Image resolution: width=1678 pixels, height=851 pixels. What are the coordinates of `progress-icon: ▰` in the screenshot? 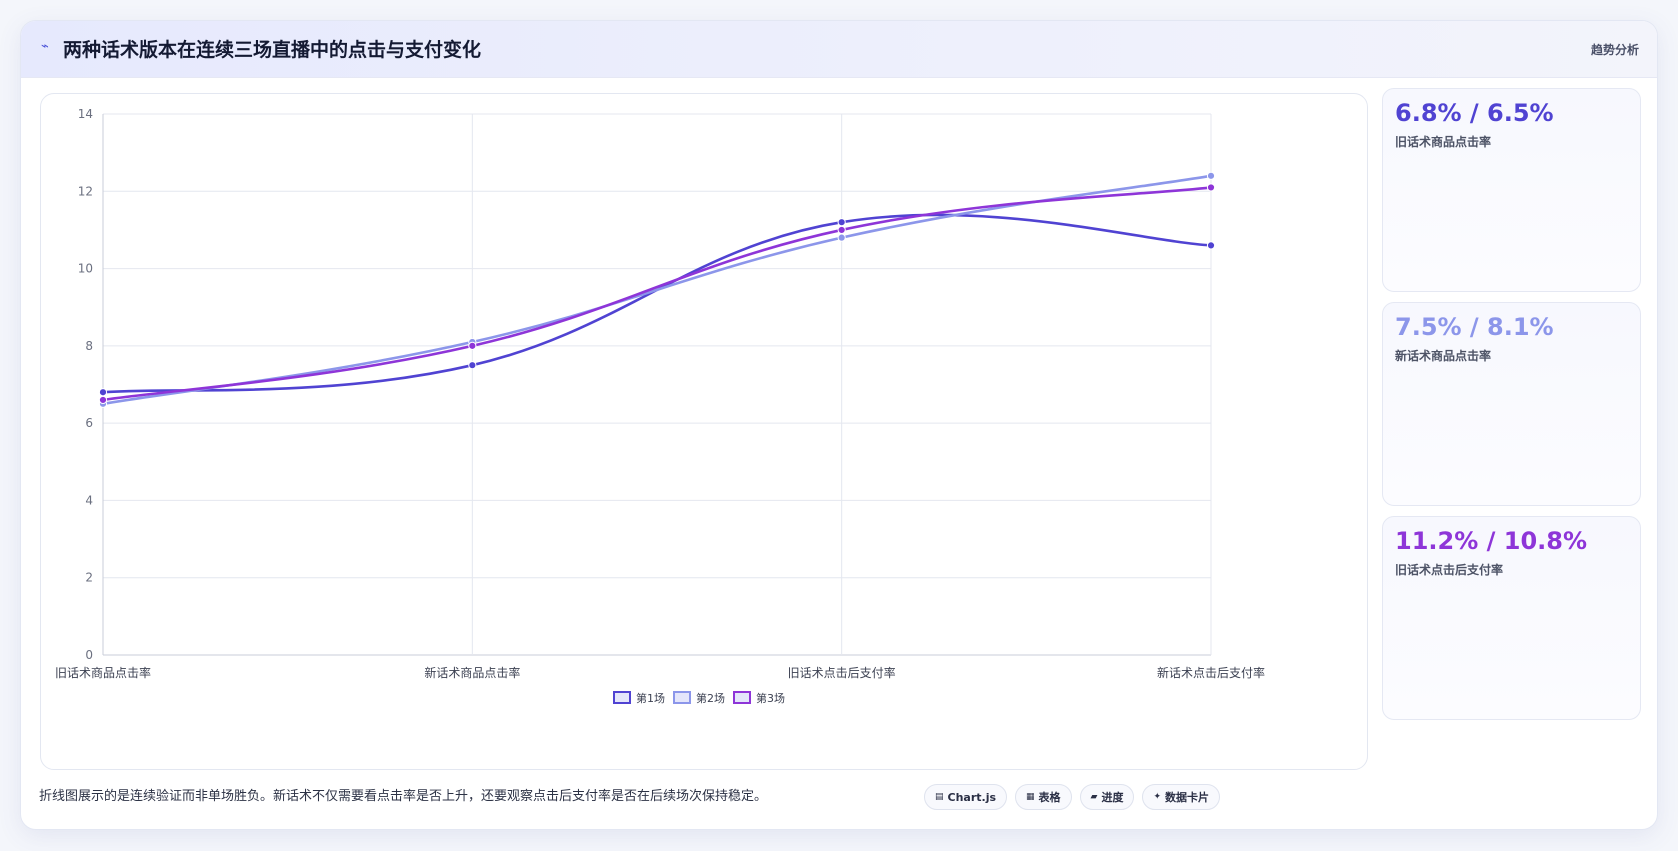 It's located at (1094, 797).